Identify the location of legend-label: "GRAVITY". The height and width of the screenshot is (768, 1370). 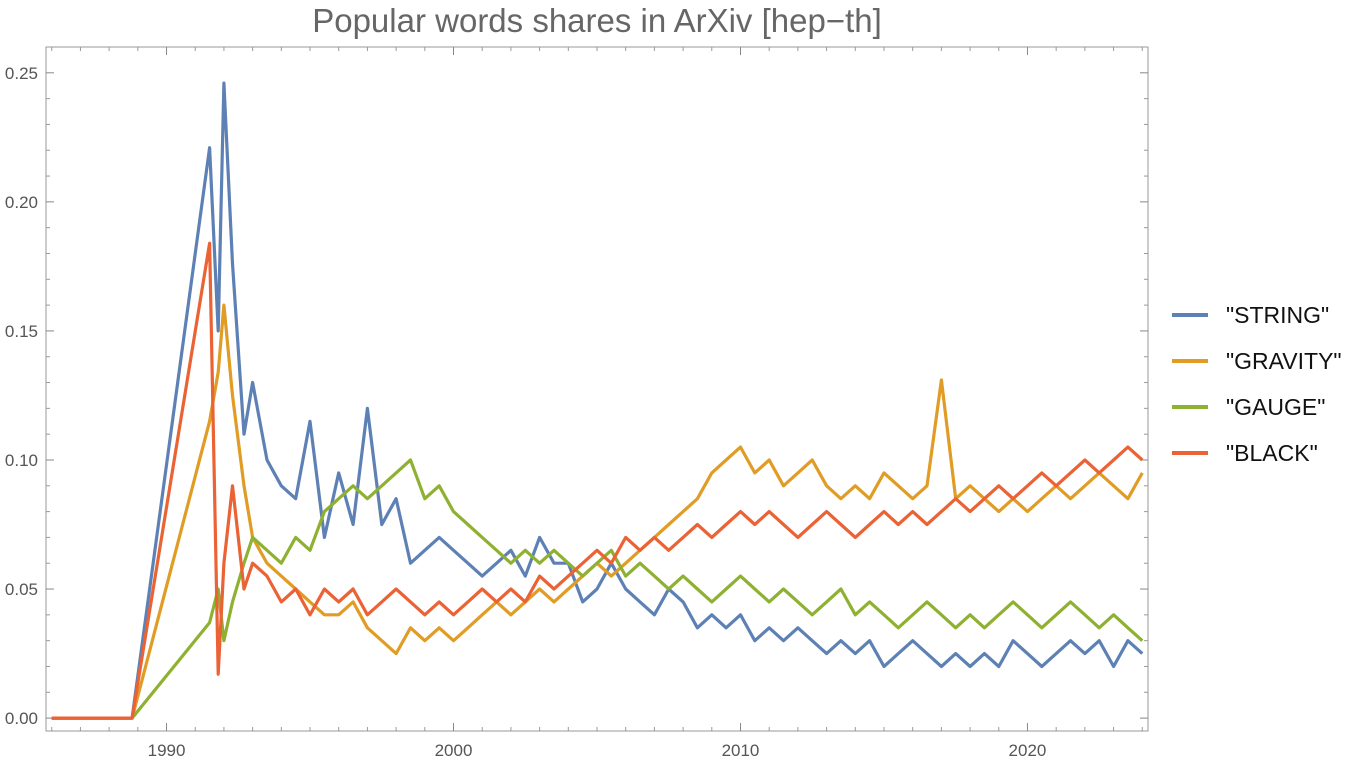
(1284, 360).